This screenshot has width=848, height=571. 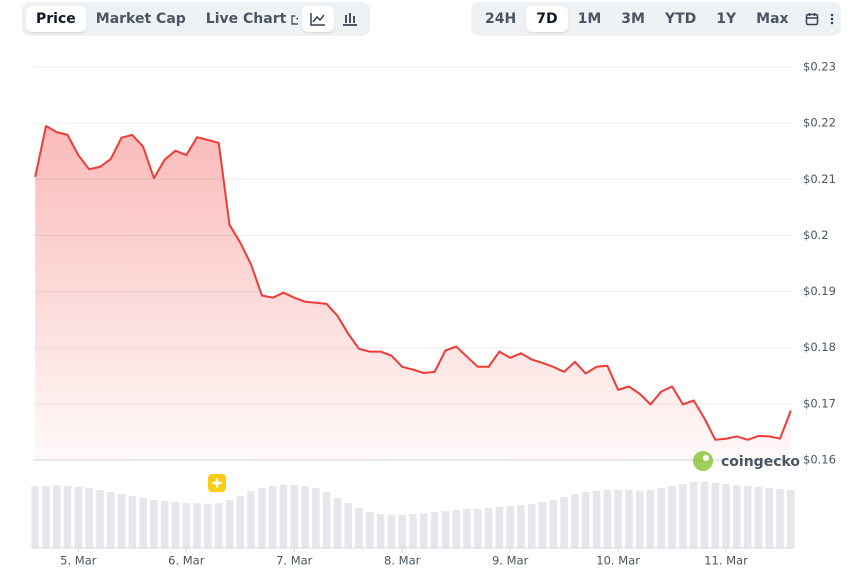 What do you see at coordinates (726, 19) in the screenshot?
I see `range-1y: 1Y` at bounding box center [726, 19].